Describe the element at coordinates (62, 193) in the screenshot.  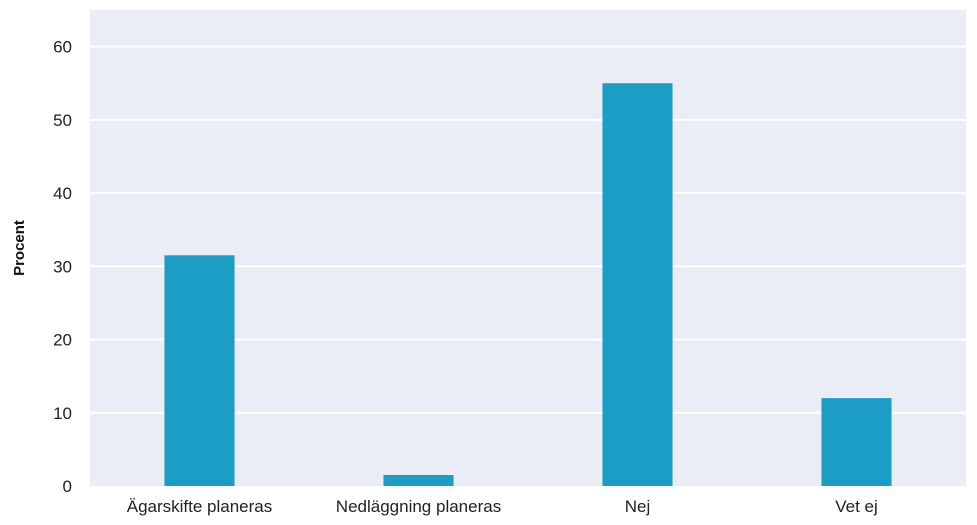
I see `y-tick-label: 40` at that location.